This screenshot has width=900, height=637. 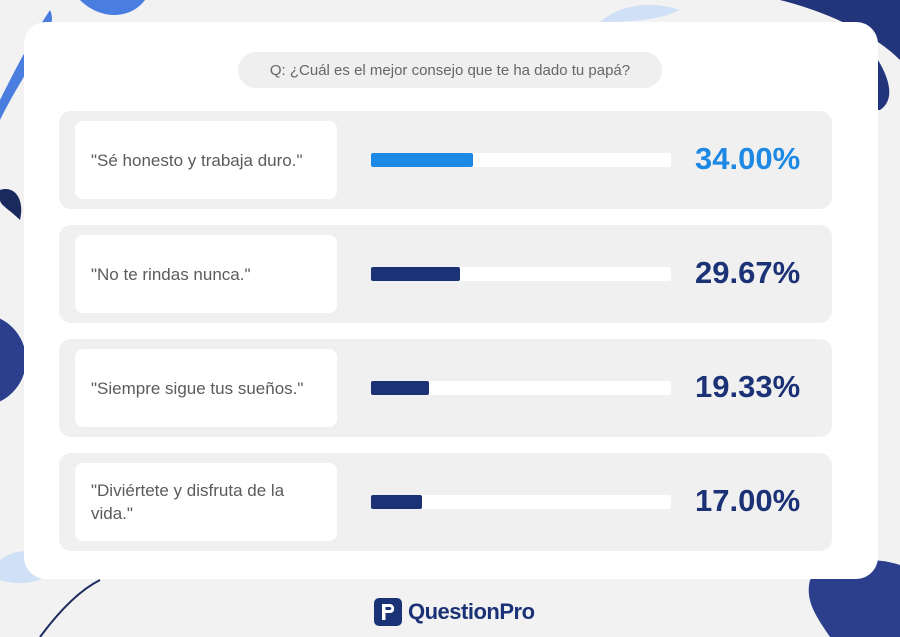 I want to click on percentage-label: 34.00%, so click(x=748, y=158).